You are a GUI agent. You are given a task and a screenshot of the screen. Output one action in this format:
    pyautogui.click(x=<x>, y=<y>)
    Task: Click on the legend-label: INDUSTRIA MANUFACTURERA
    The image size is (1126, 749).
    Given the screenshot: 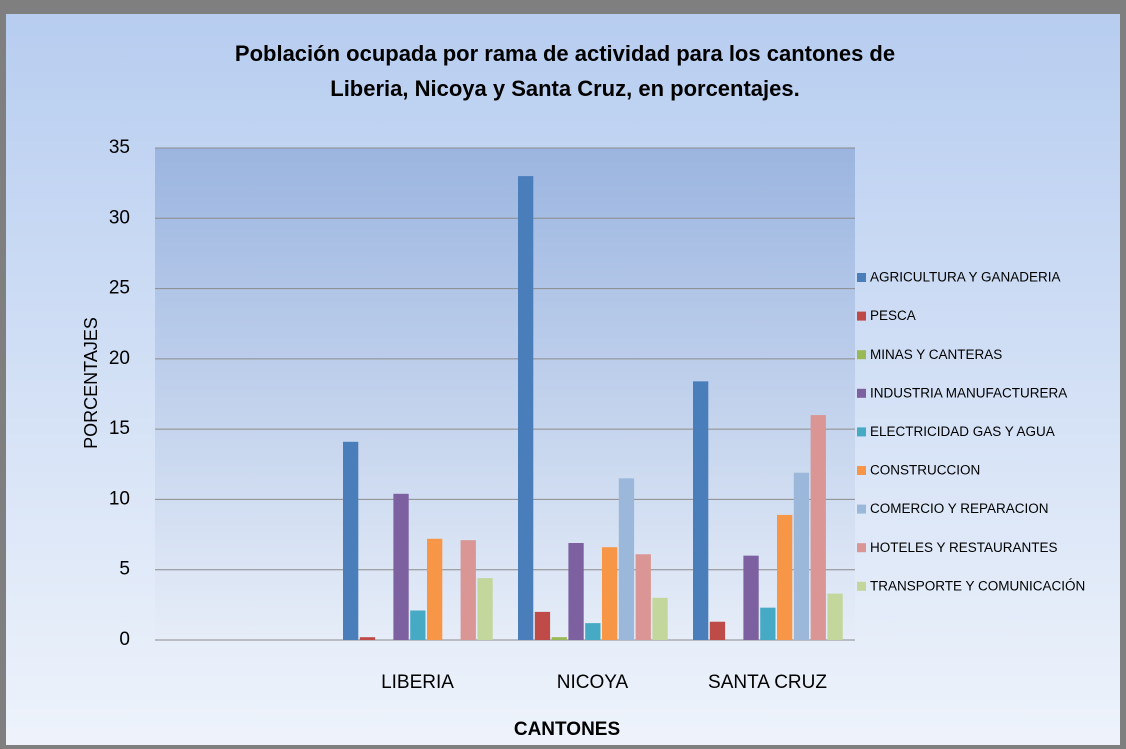 What is the action you would take?
    pyautogui.click(x=968, y=392)
    